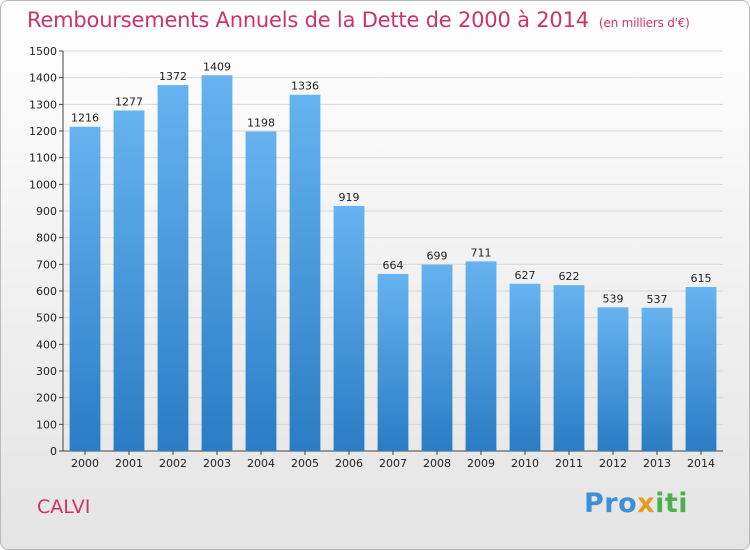 Image resolution: width=750 pixels, height=550 pixels. I want to click on bar-value-label: 664, so click(393, 265).